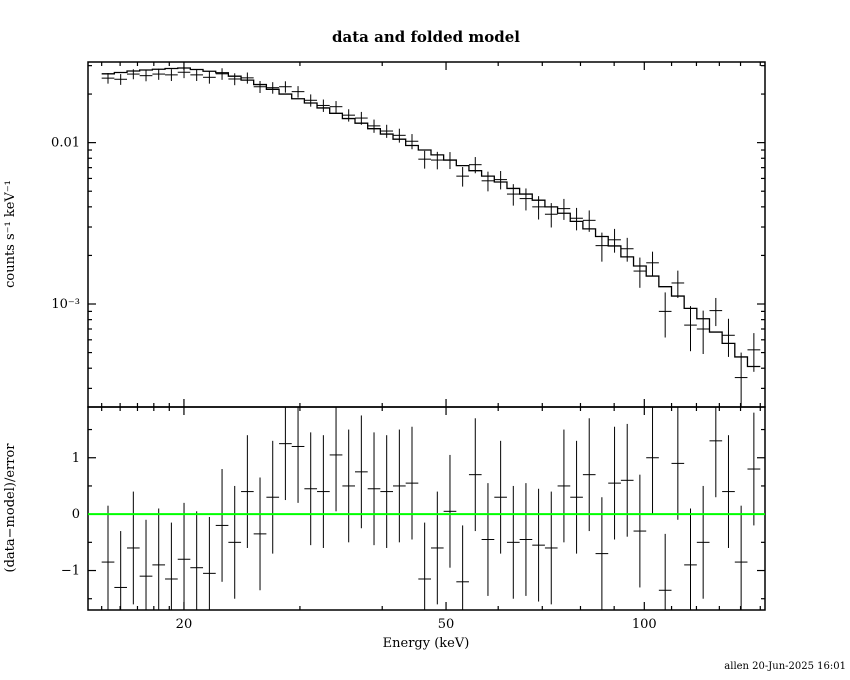 The height and width of the screenshot is (680, 850). What do you see at coordinates (426, 37) in the screenshot?
I see `plot-title: data and folded model` at bounding box center [426, 37].